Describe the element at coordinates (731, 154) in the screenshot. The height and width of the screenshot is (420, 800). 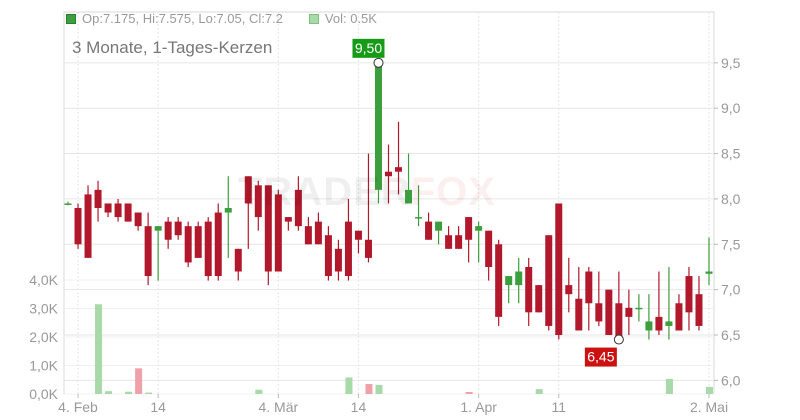
I see `price-tick-label: 8,5` at that location.